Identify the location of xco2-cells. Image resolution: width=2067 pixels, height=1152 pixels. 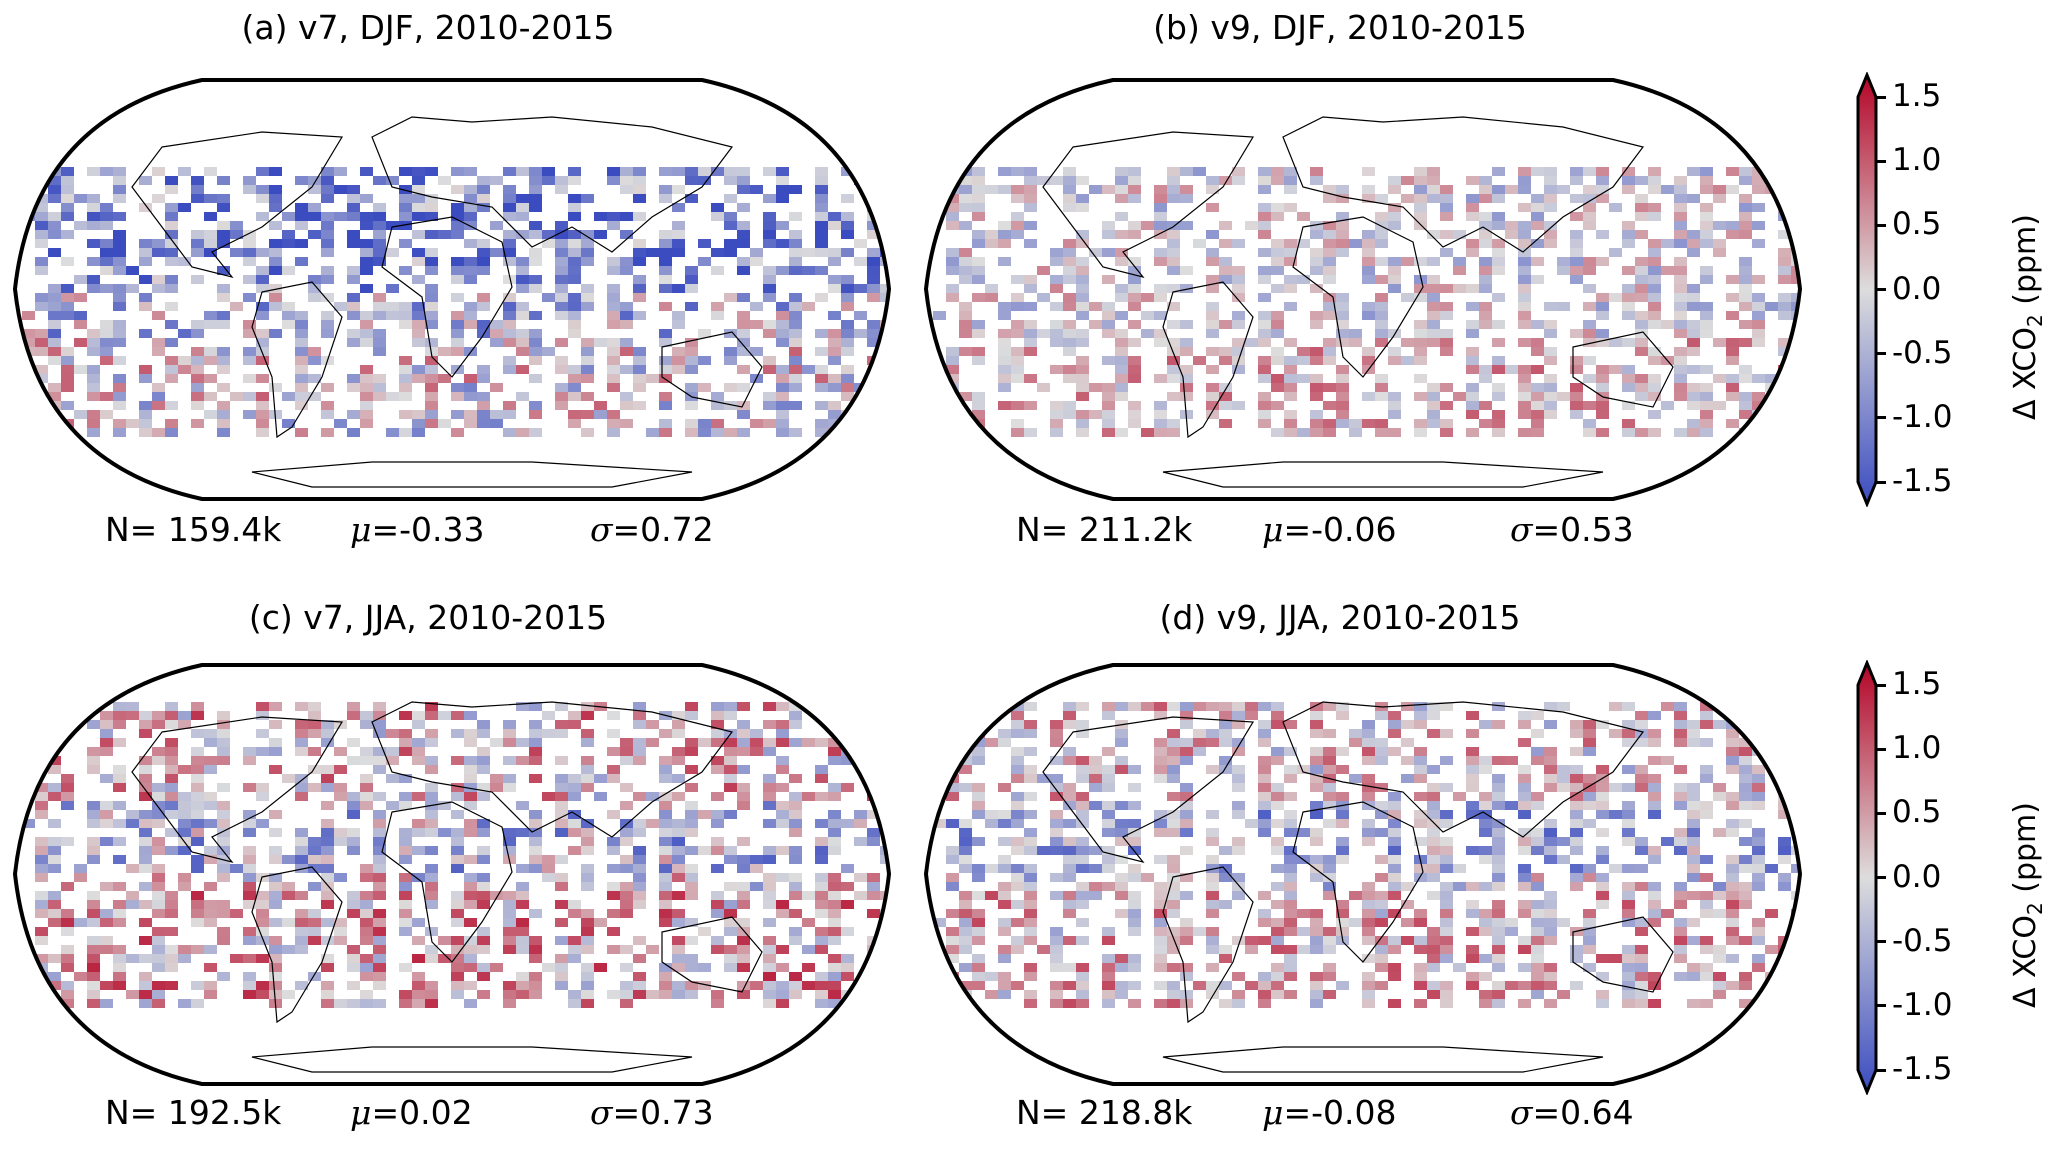
(455, 855).